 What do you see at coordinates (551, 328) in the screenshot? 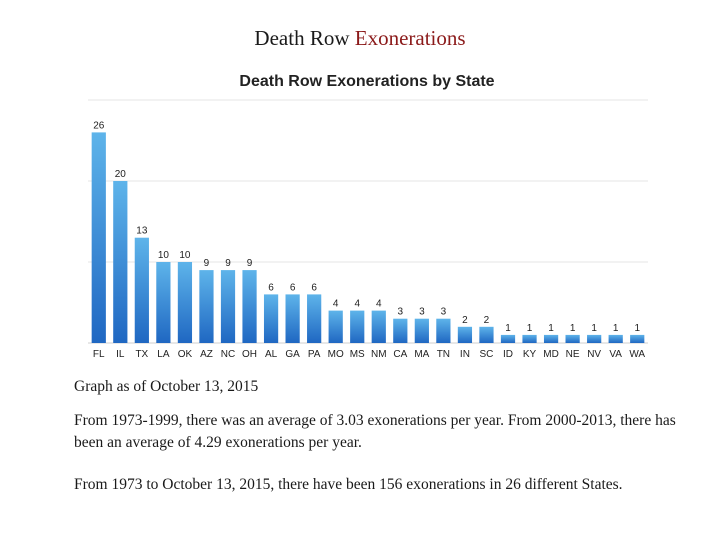
I see `value-label-md: 1` at bounding box center [551, 328].